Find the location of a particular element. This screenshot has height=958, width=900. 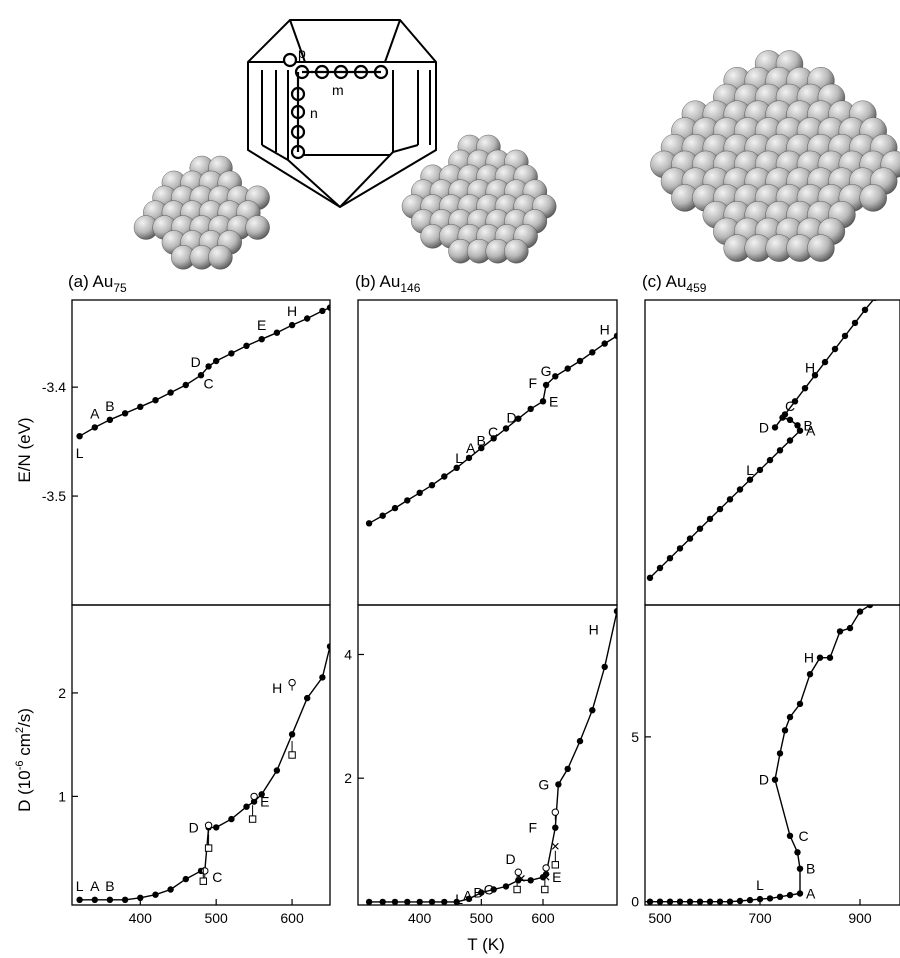

panel-title-c: (c) Au459 is located at coordinates (674, 283).